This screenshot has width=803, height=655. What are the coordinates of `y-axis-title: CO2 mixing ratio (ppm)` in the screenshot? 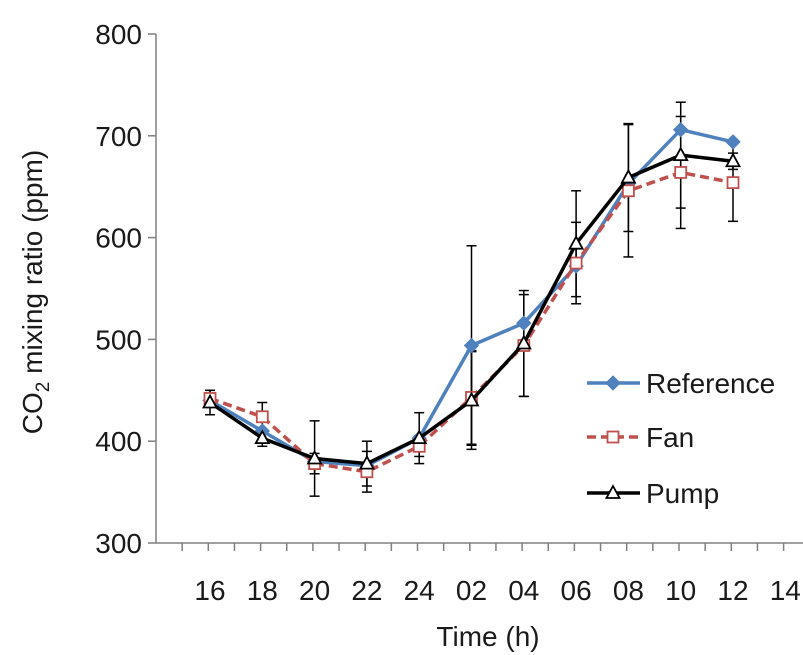 It's located at (35, 292).